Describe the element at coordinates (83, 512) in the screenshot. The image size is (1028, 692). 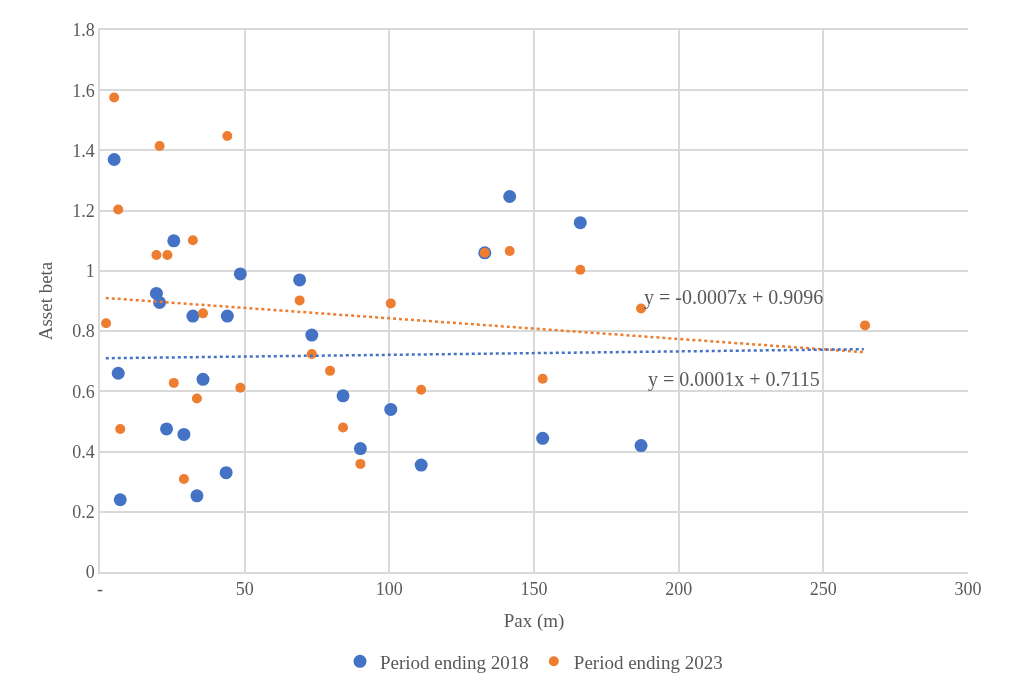
I see `y-tick-label: 0.2` at that location.